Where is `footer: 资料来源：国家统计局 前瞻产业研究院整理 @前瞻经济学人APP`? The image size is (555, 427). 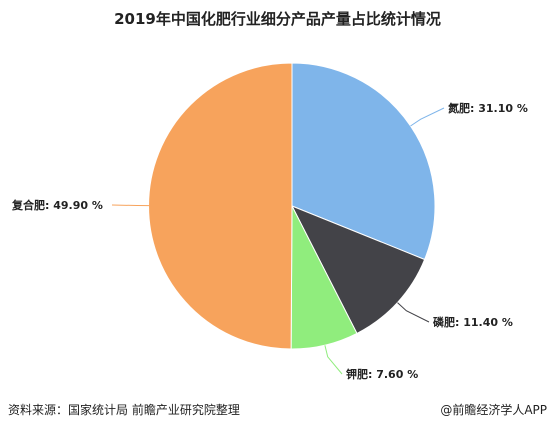 footer: 资料来源：国家统计局 前瞻产业研究院整理 @前瞻经济学人APP is located at coordinates (277, 412).